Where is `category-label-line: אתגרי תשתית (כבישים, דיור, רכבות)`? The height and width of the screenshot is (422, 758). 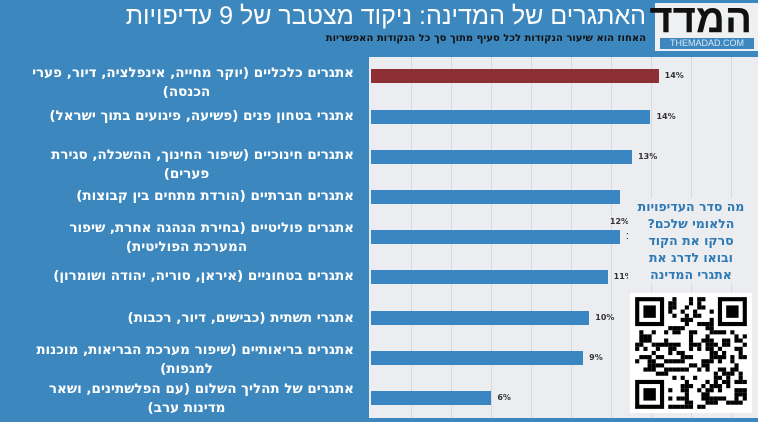 category-label-line: אתגרי תשתית (כבישים, דיור, רכבות) is located at coordinates (240, 318).